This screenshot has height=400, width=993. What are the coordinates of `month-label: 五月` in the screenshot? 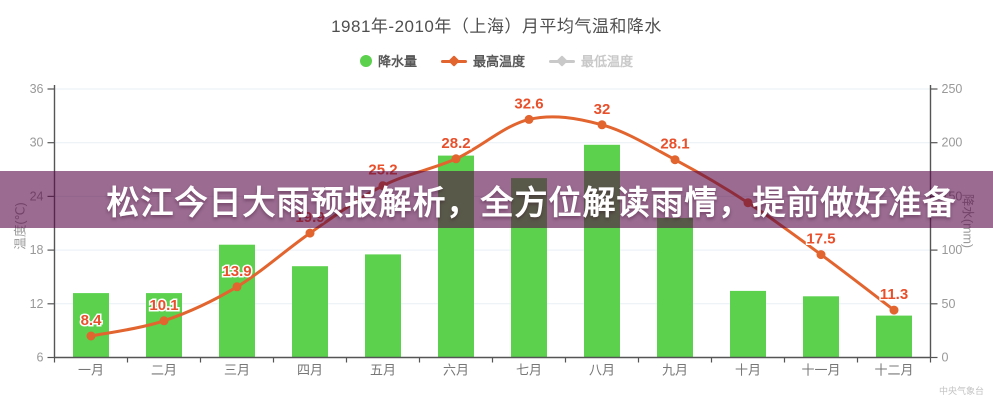 It's located at (383, 370).